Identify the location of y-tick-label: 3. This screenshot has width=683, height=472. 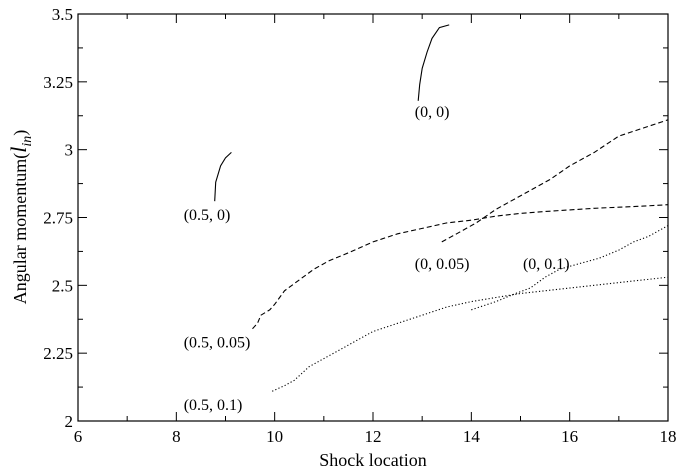
(69, 150).